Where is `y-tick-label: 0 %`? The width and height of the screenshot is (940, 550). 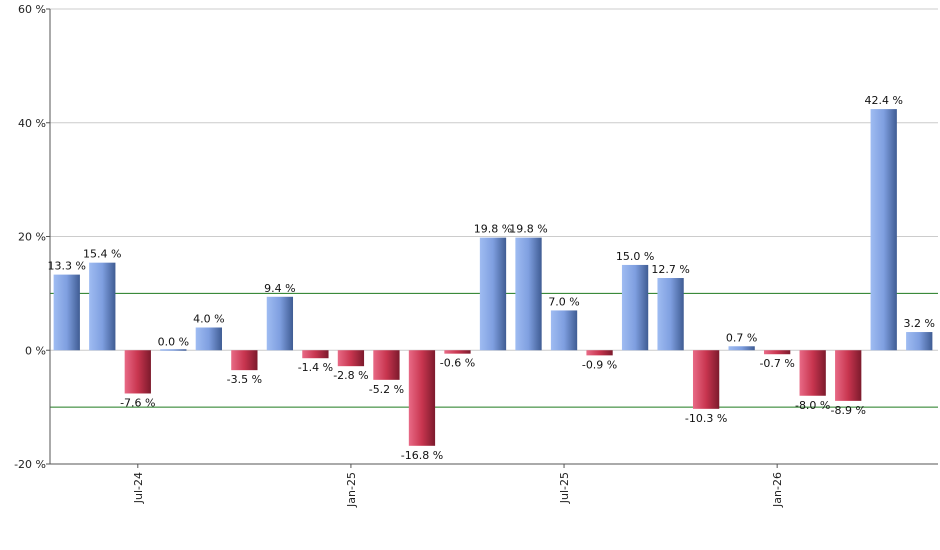 y-tick-label: 0 % is located at coordinates (35, 350).